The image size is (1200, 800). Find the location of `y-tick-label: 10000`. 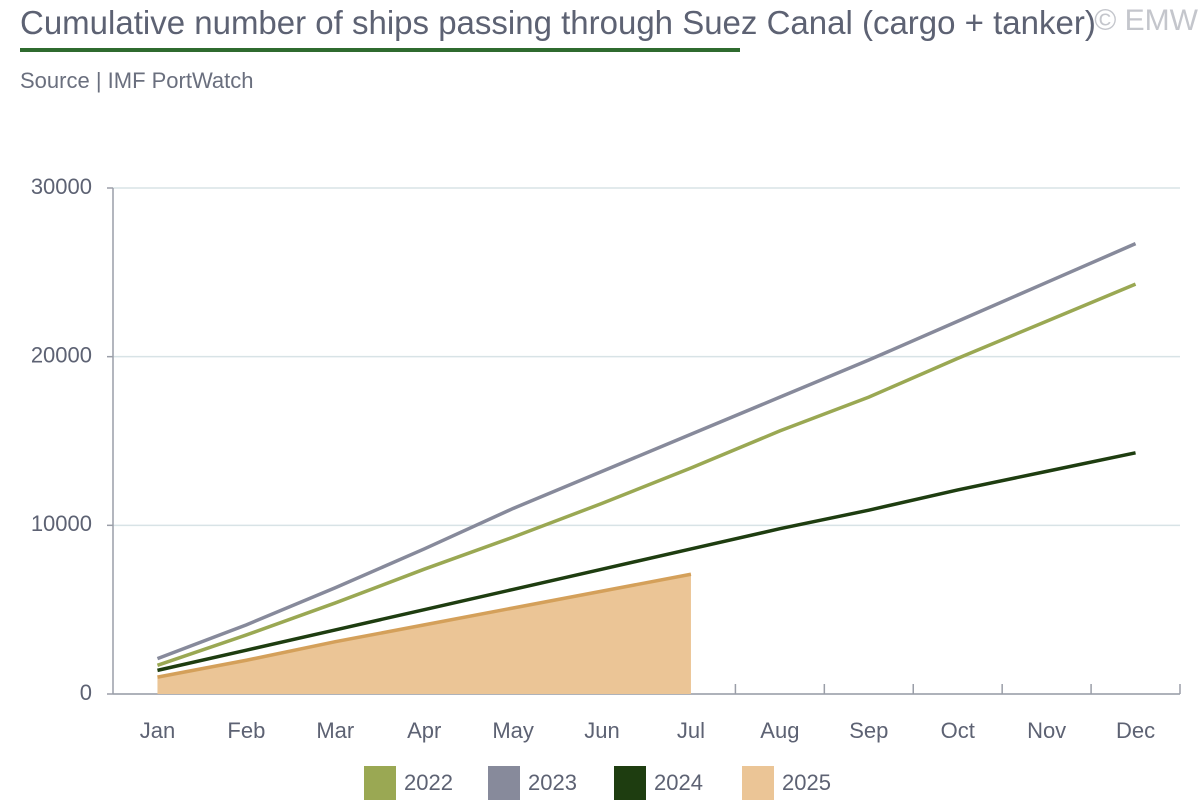

y-tick-label: 10000 is located at coordinates (61, 523).